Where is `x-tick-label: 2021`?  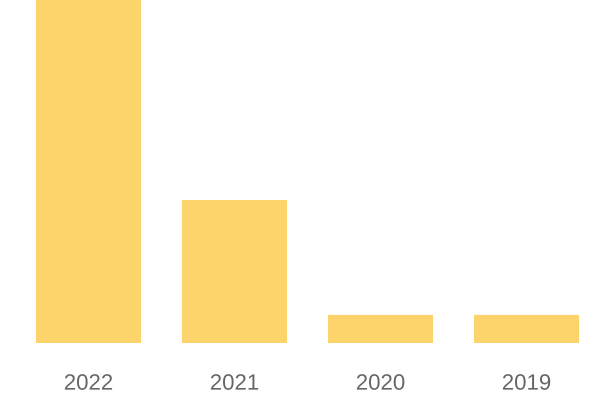 x-tick-label: 2021 is located at coordinates (234, 382).